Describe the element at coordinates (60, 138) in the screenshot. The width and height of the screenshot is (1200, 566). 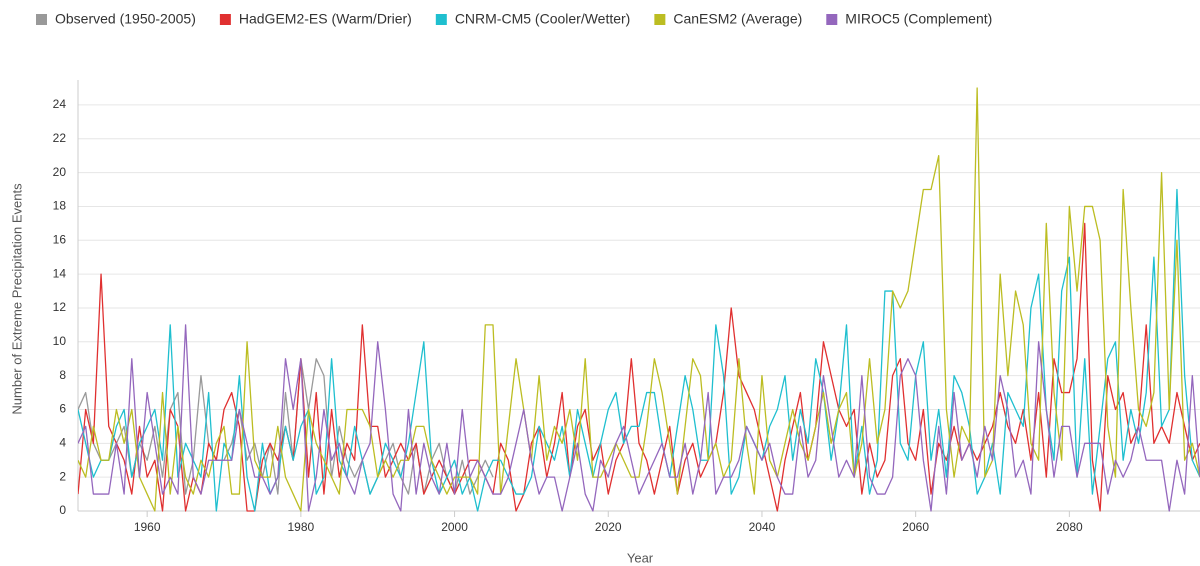
I see `y-tick-label: 22` at that location.